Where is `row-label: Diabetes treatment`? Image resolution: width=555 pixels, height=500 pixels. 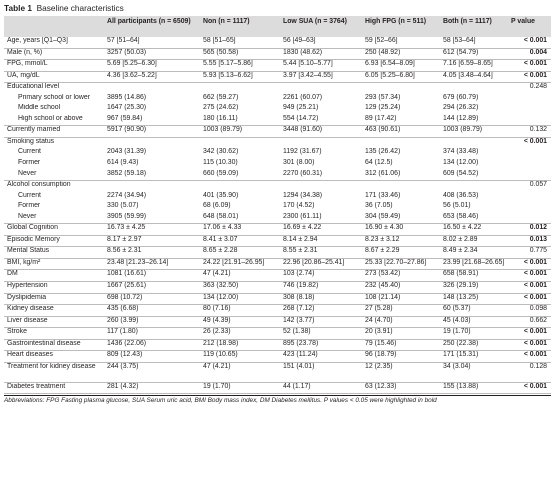 row-label: Diabetes treatment is located at coordinates (36, 386).